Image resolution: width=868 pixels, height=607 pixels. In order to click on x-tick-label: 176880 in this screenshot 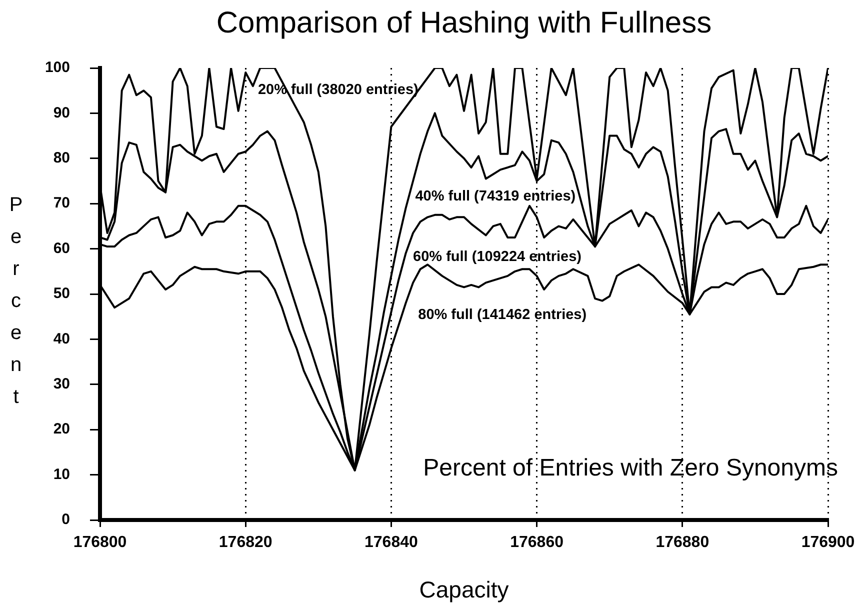, I will do `click(683, 543)`.